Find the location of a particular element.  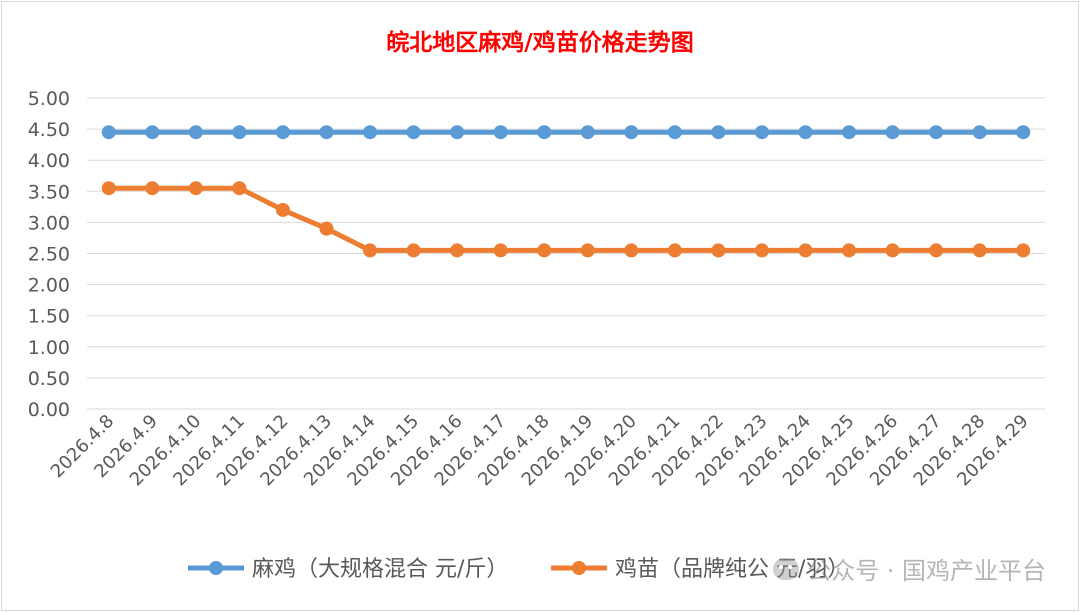

chart-title: 皖北地区麻鸡/鸡苗价格走势图 is located at coordinates (539, 42).